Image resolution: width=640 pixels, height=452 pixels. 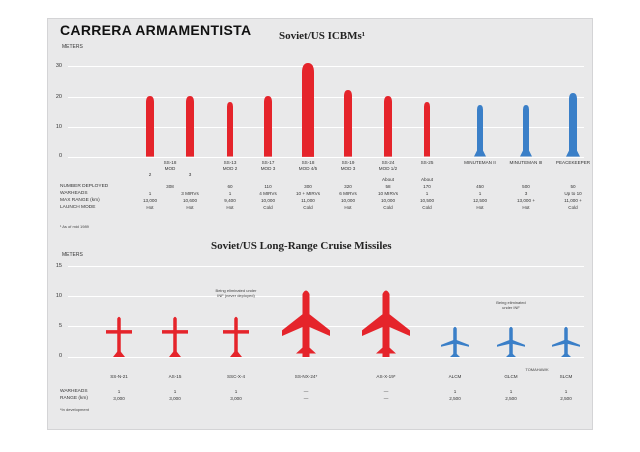 I want to click on page-title: CARRERA ARMAMENTISTA, so click(x=156, y=30).